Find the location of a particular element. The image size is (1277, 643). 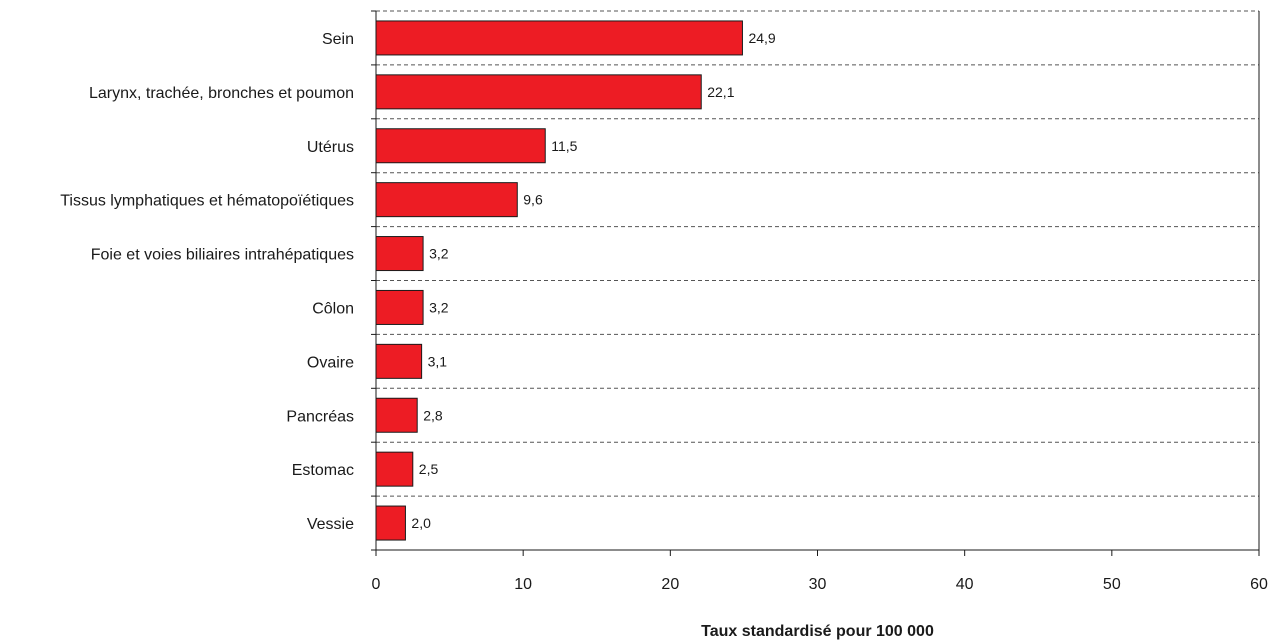

value-label: 24,9 is located at coordinates (761, 38).